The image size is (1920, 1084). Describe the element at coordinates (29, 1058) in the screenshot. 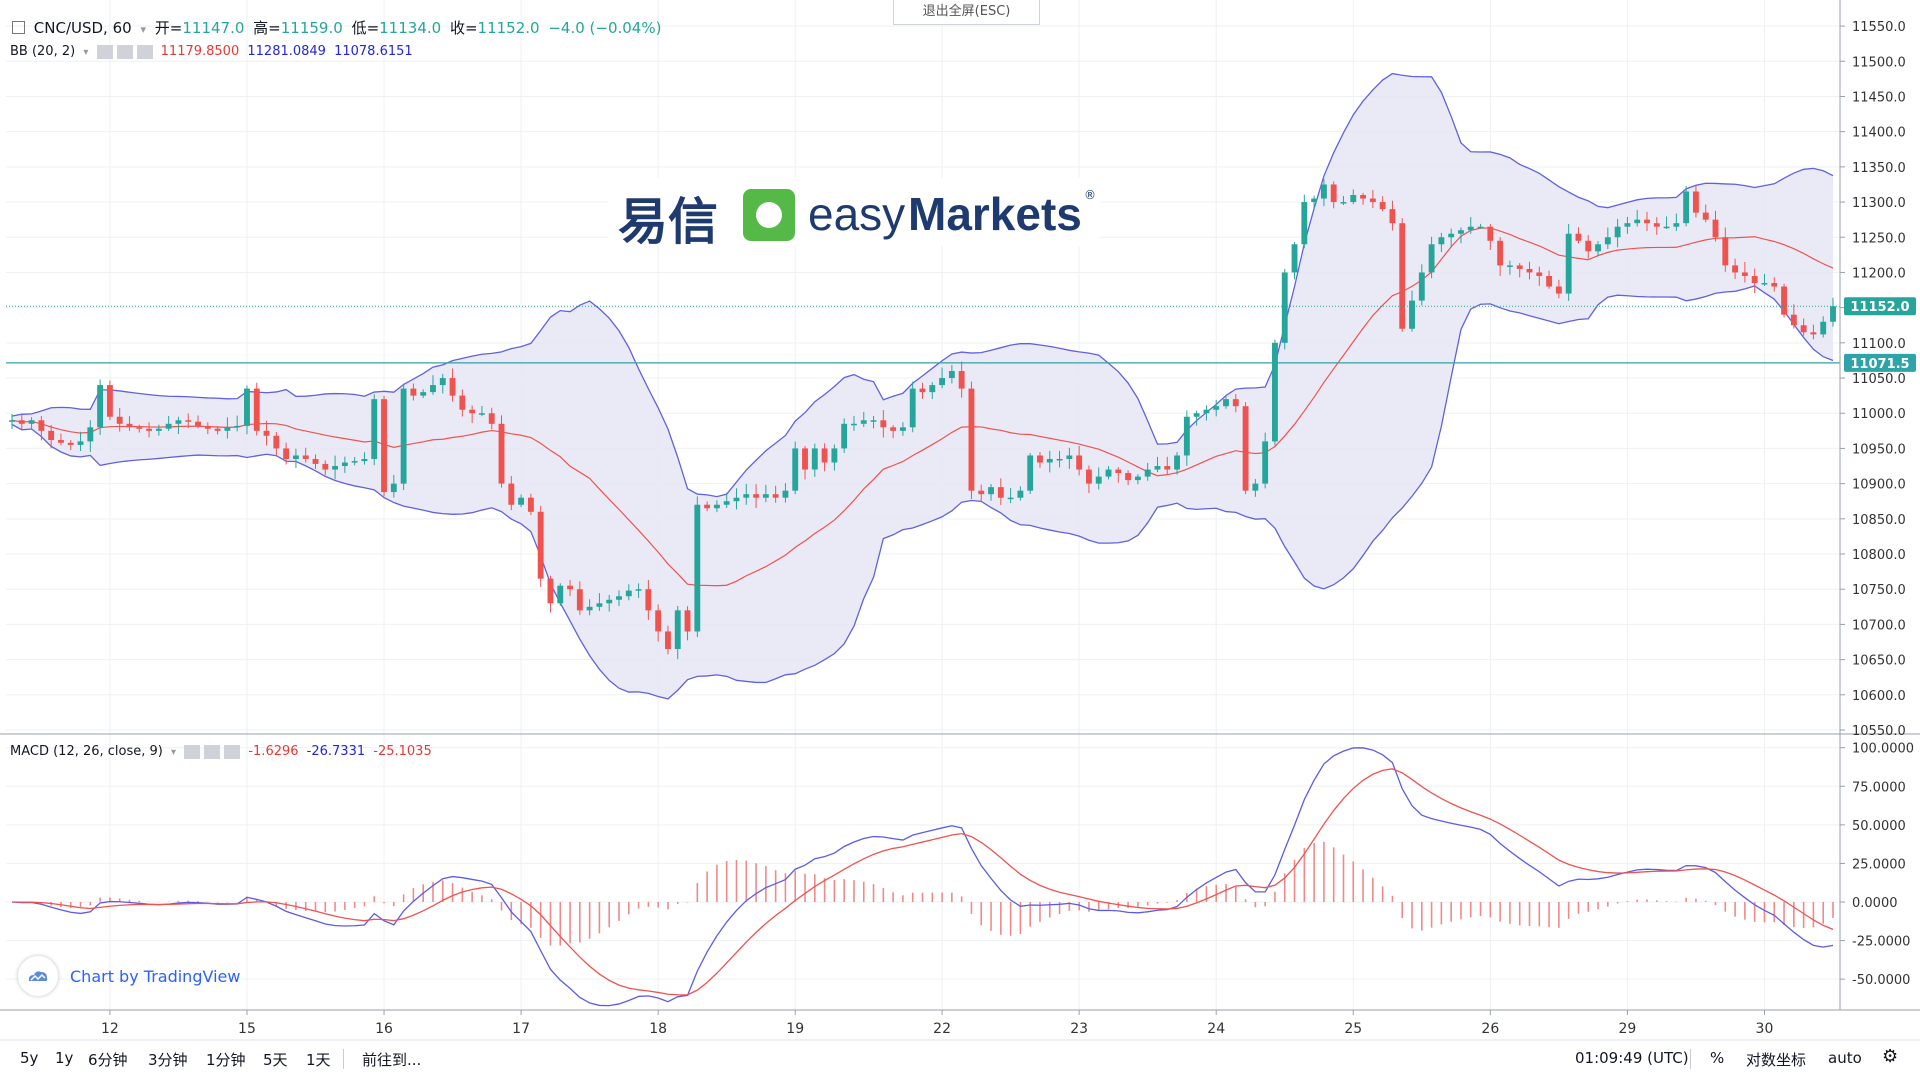

I see `range-5y: 5y` at that location.